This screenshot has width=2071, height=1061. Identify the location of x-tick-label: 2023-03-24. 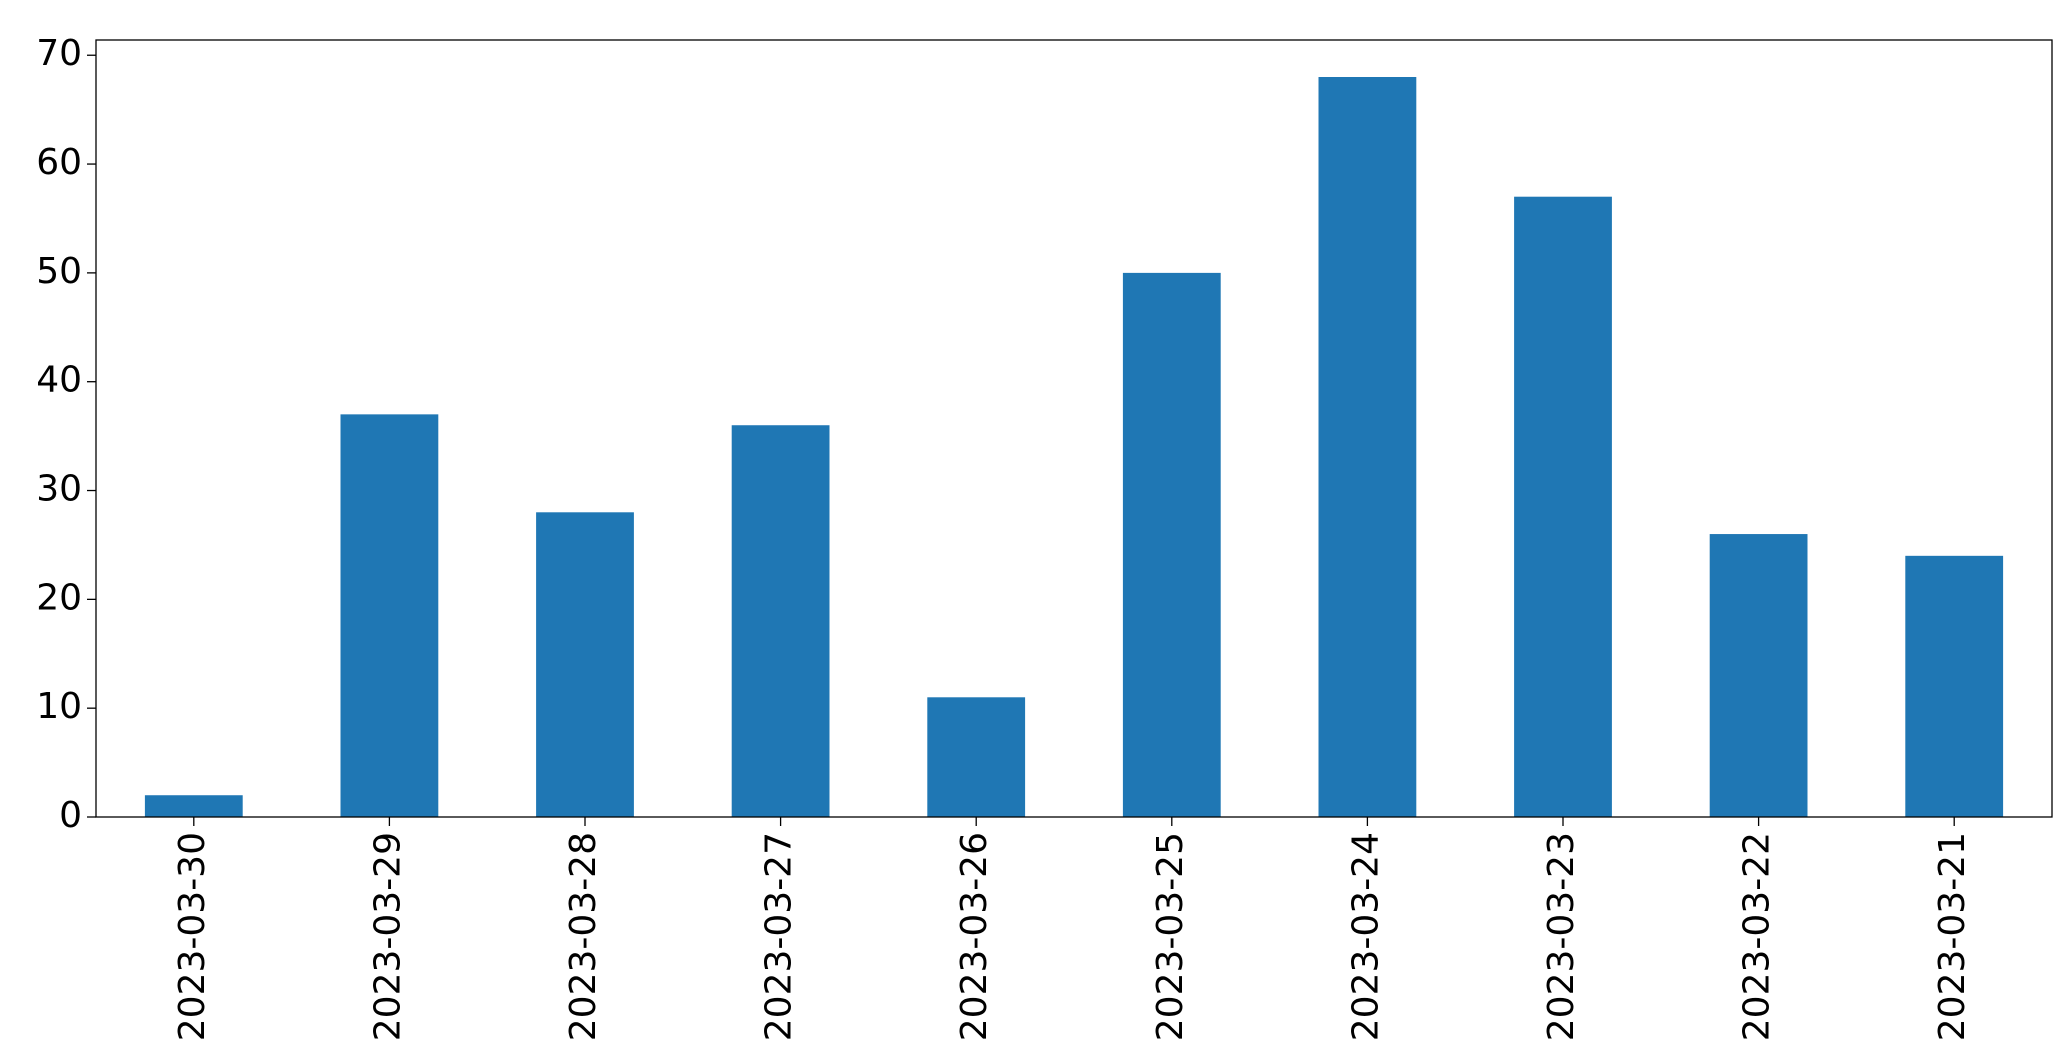
(1365, 936).